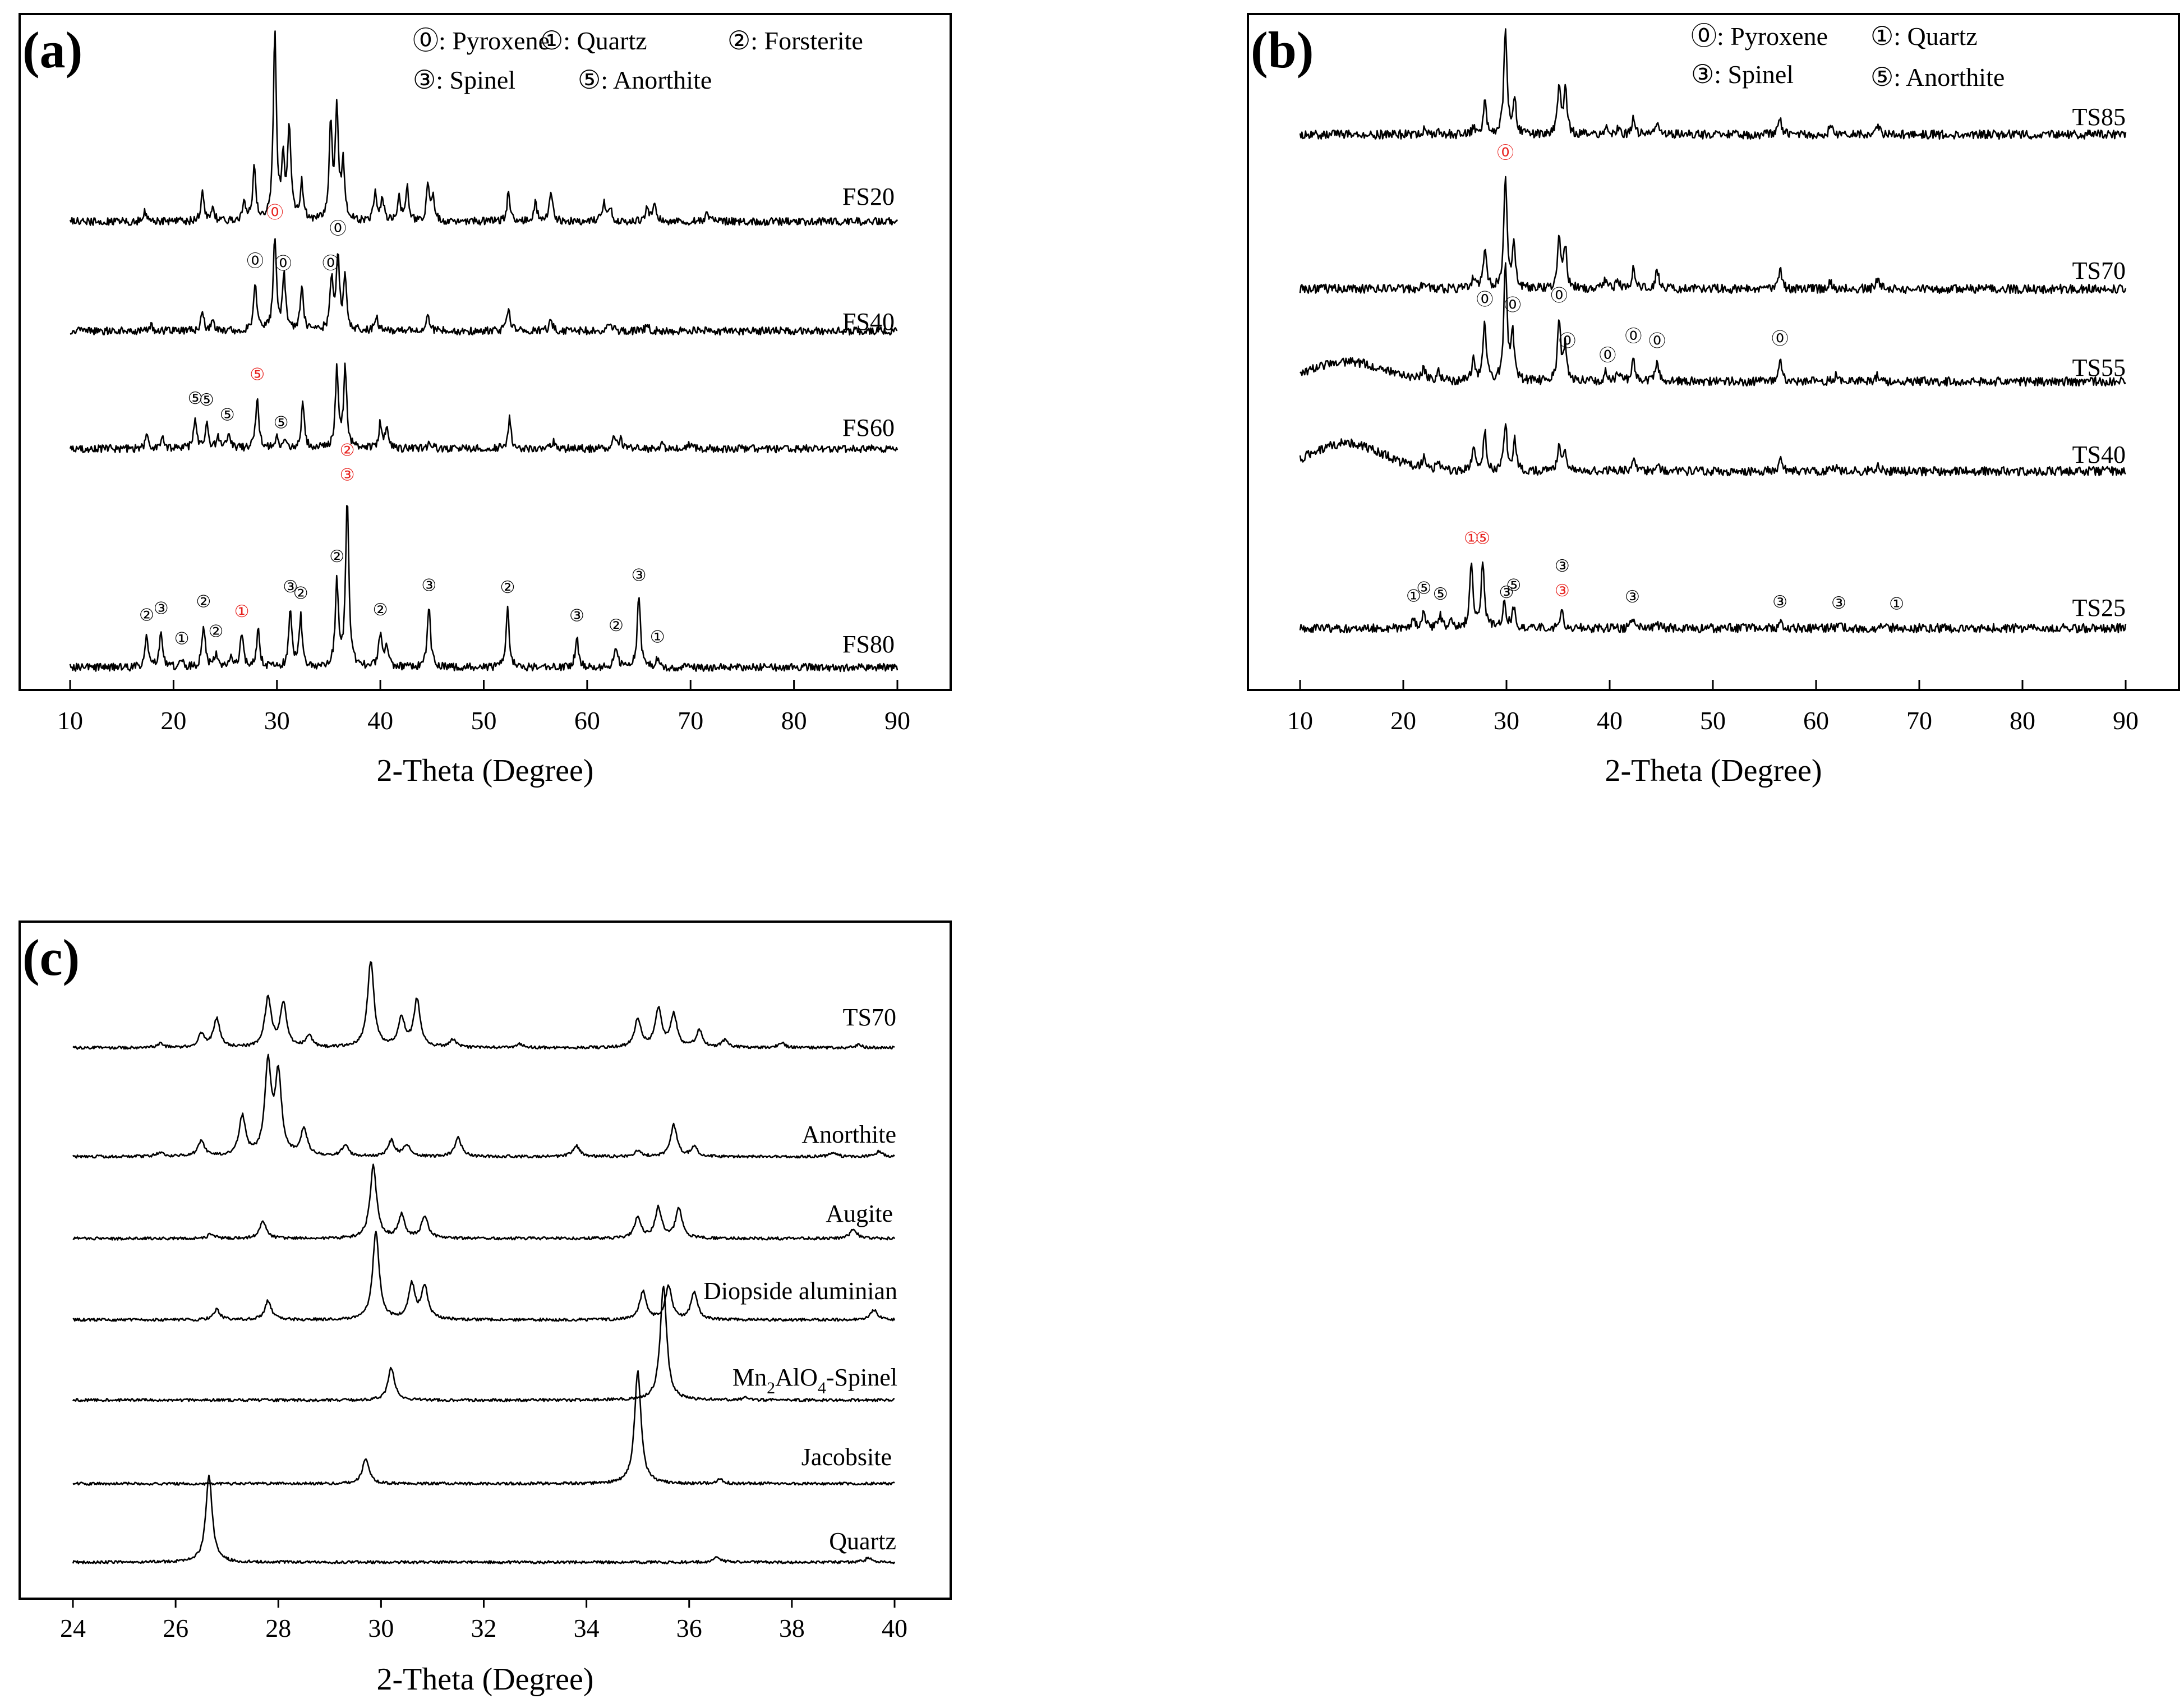 Image resolution: width=2184 pixels, height=1703 pixels. Describe the element at coordinates (2126, 721) in the screenshot. I see `panel-b-x-tick-label: 90` at that location.